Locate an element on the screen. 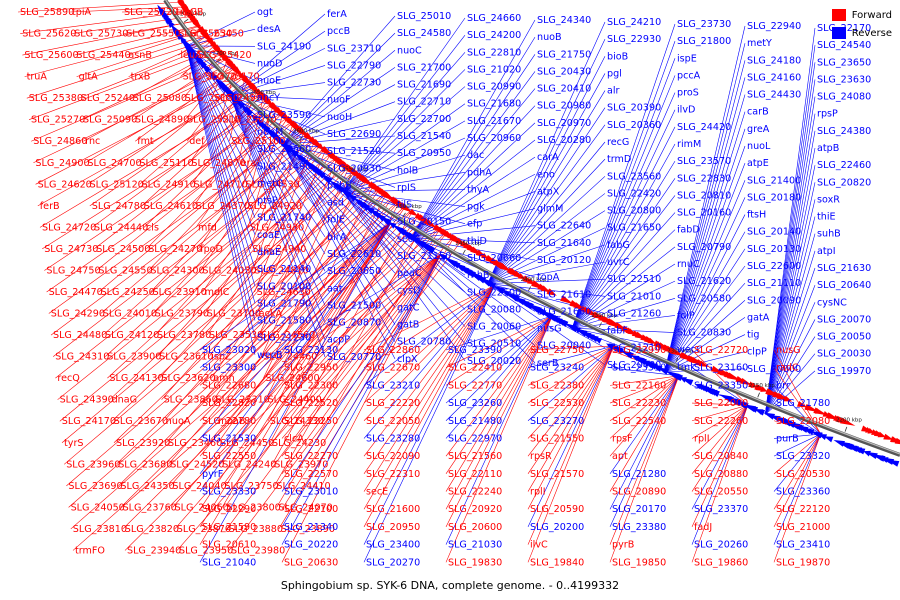  forward-gene-label: SLG_24730 is located at coordinates (71, 249).